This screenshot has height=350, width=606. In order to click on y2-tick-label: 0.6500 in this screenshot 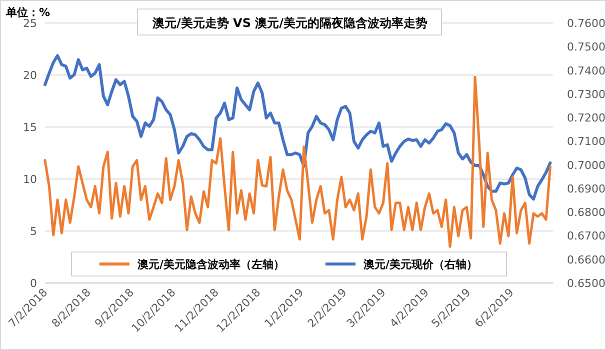, I will do `click(586, 283)`.